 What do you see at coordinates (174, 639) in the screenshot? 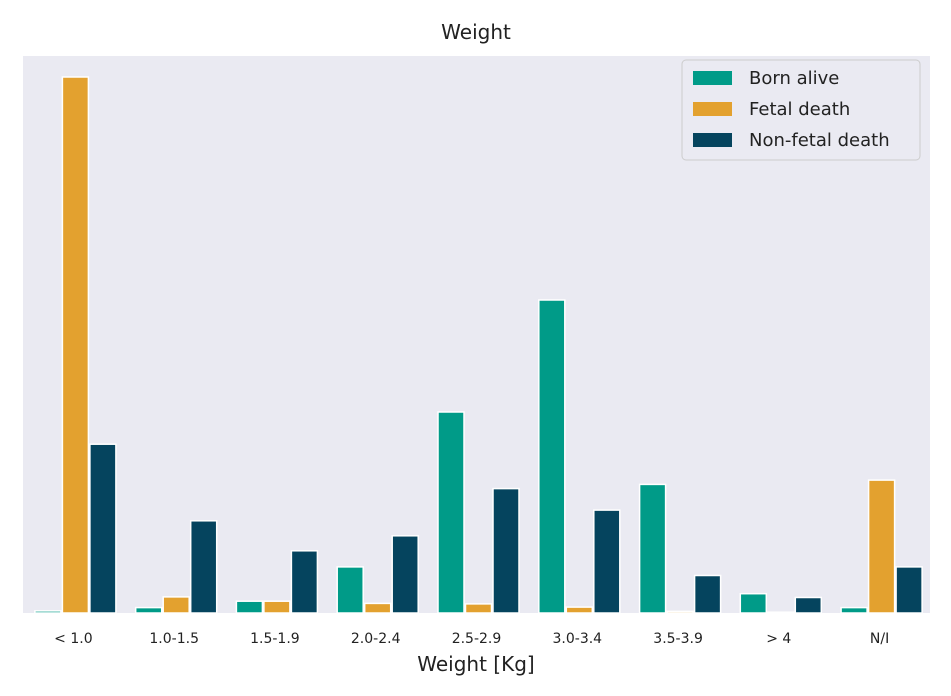
I see `x-tick-label: 1.0-1.5` at bounding box center [174, 639].